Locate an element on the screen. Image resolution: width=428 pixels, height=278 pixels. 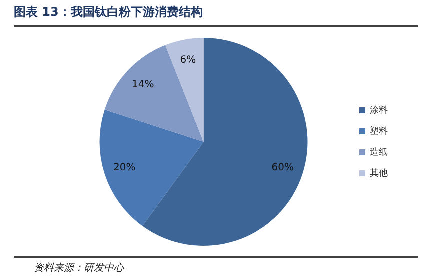
legend-label: 其他 is located at coordinates (379, 173).